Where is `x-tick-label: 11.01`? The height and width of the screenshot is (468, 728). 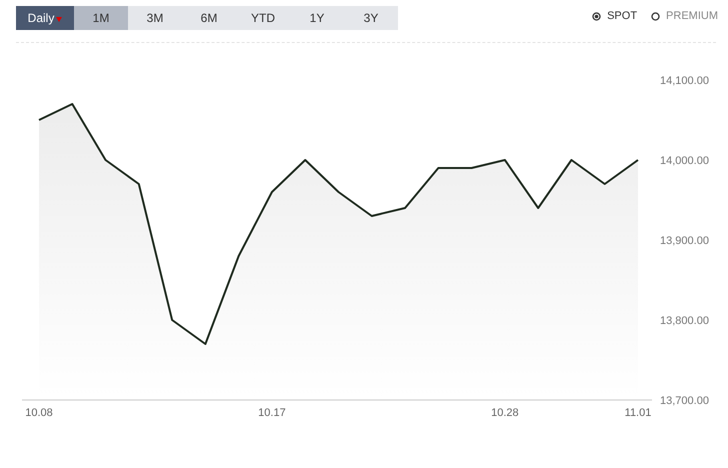
x-tick-label: 11.01 is located at coordinates (638, 412).